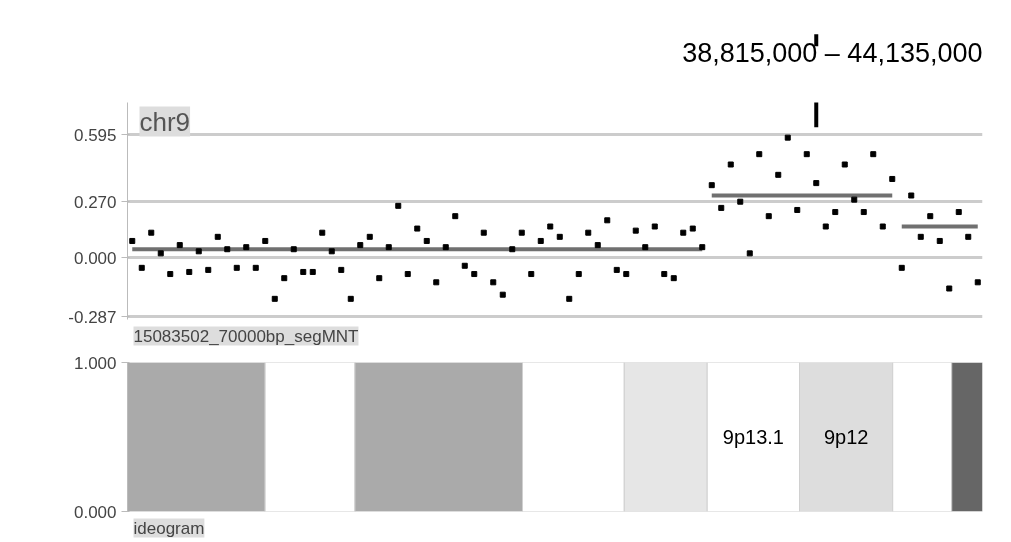  What do you see at coordinates (92, 317) in the screenshot?
I see `y-tick-label: -0.287` at bounding box center [92, 317].